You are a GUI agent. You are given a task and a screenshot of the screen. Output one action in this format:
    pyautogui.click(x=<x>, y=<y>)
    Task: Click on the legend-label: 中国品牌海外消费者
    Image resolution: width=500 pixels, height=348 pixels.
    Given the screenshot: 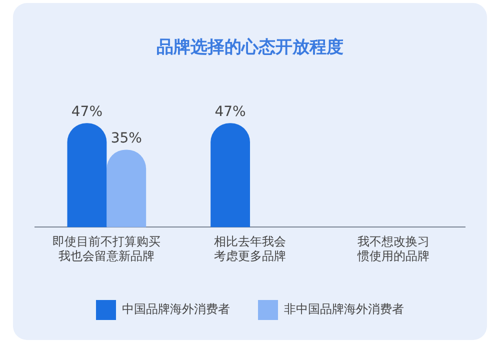 What is the action you would take?
    pyautogui.click(x=176, y=309)
    